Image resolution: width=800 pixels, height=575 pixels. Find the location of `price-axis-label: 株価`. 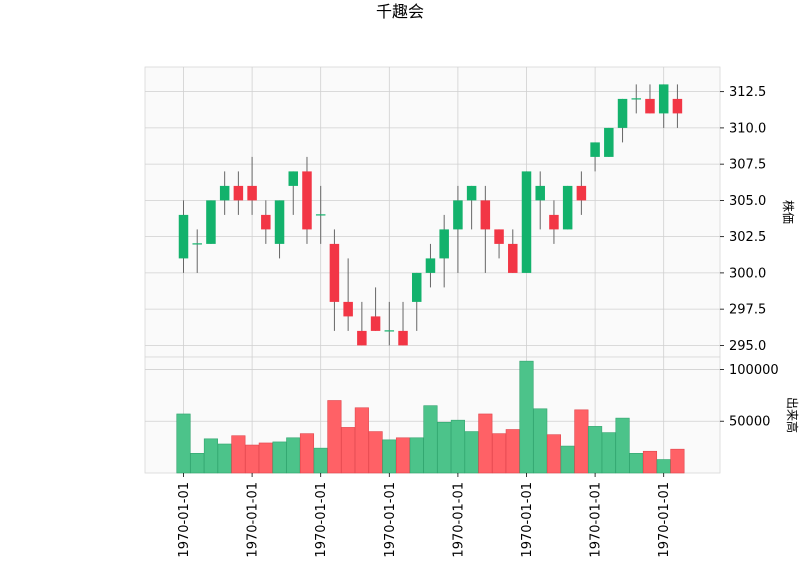

price-axis-label: 株価 is located at coordinates (788, 212).